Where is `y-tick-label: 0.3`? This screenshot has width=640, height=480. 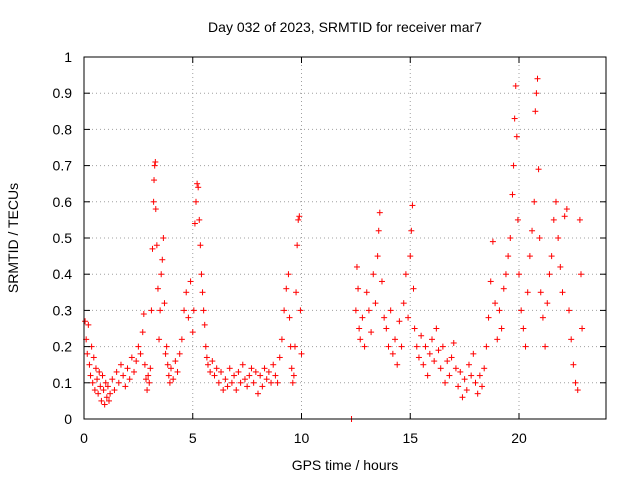
y-tick-label: 0.3 is located at coordinates (63, 310).